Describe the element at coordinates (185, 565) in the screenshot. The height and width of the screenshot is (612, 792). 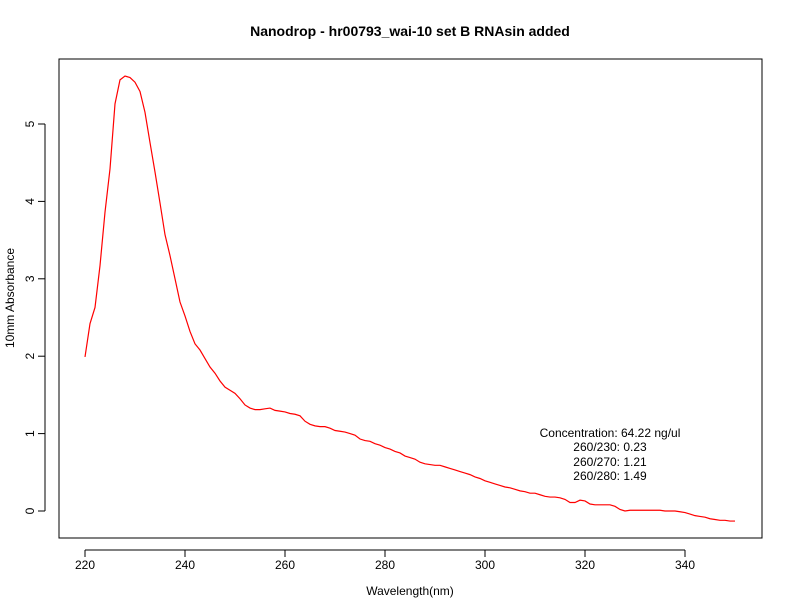
I see `x-tick-label: 240` at that location.